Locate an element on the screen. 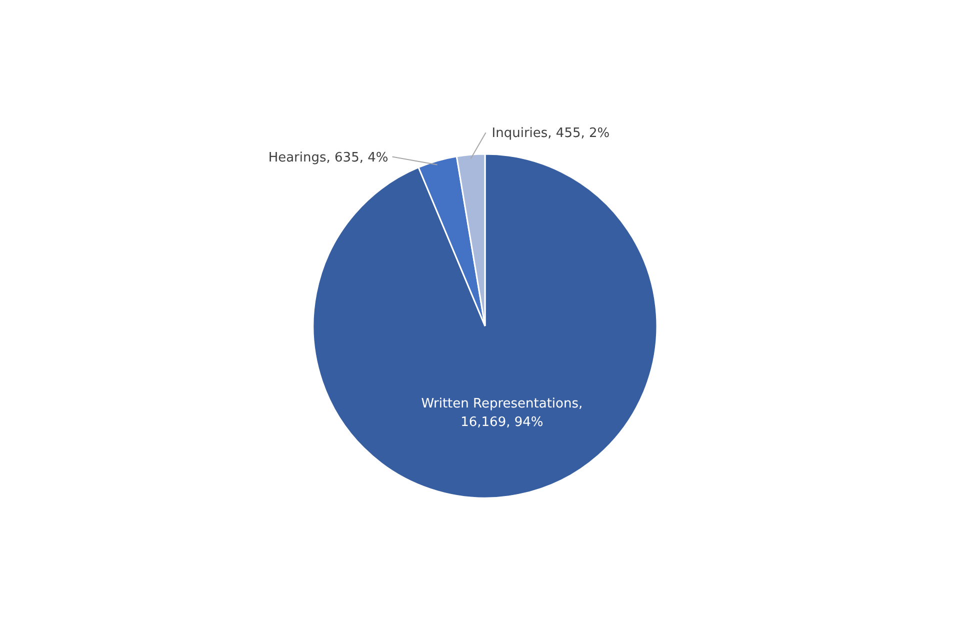  slice-label: Hearings, 635, 4% is located at coordinates (328, 158).